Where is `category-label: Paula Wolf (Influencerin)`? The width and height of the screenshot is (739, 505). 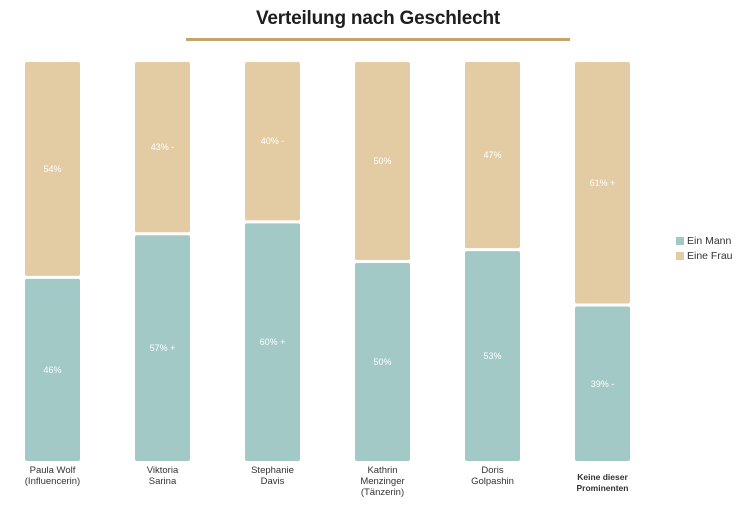
category-label: Paula Wolf (Influencerin) is located at coordinates (52, 476).